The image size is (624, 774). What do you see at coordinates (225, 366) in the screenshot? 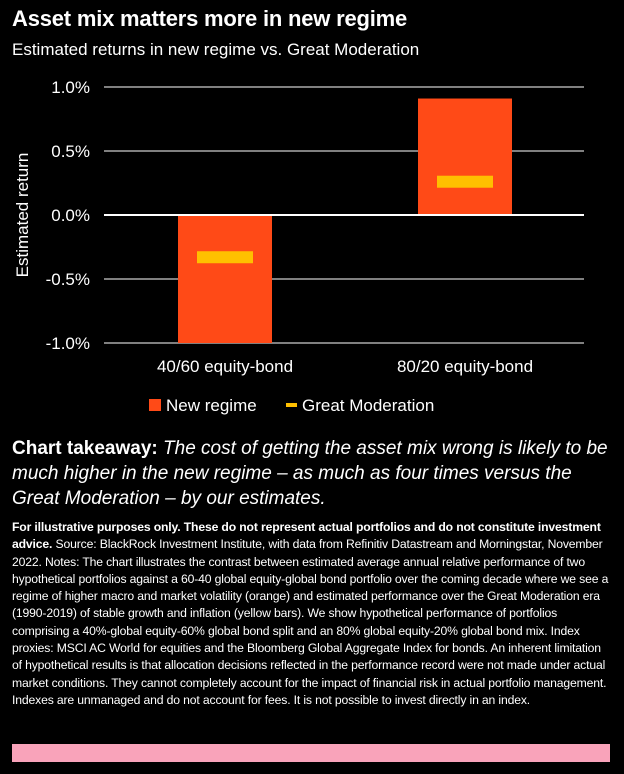
I see `x-tick-label: 40/60 equity-bond` at bounding box center [225, 366].